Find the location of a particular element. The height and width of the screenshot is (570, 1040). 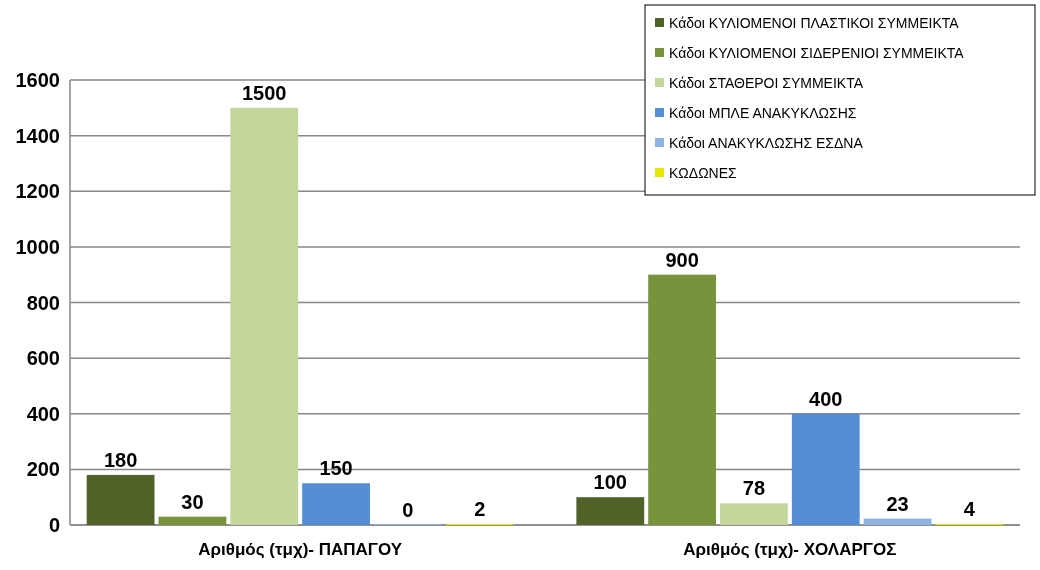

data-label: 2 is located at coordinates (480, 509).